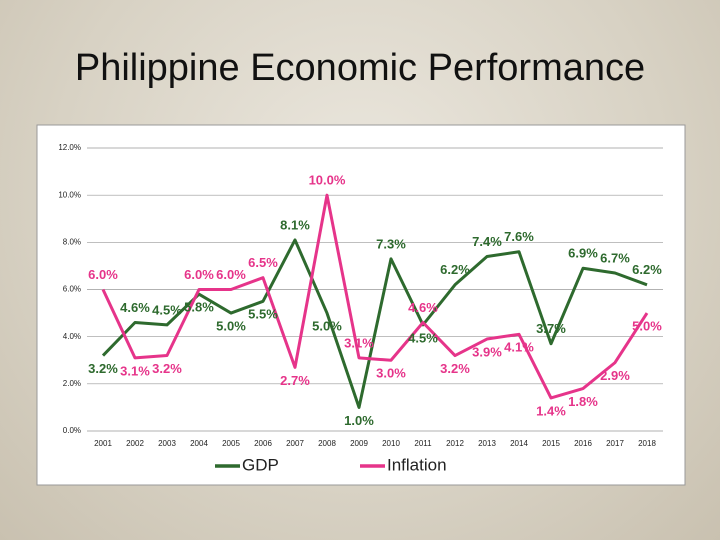 This screenshot has height=540, width=720. What do you see at coordinates (583, 401) in the screenshot?
I see `data-label: 1.8%` at bounding box center [583, 401].